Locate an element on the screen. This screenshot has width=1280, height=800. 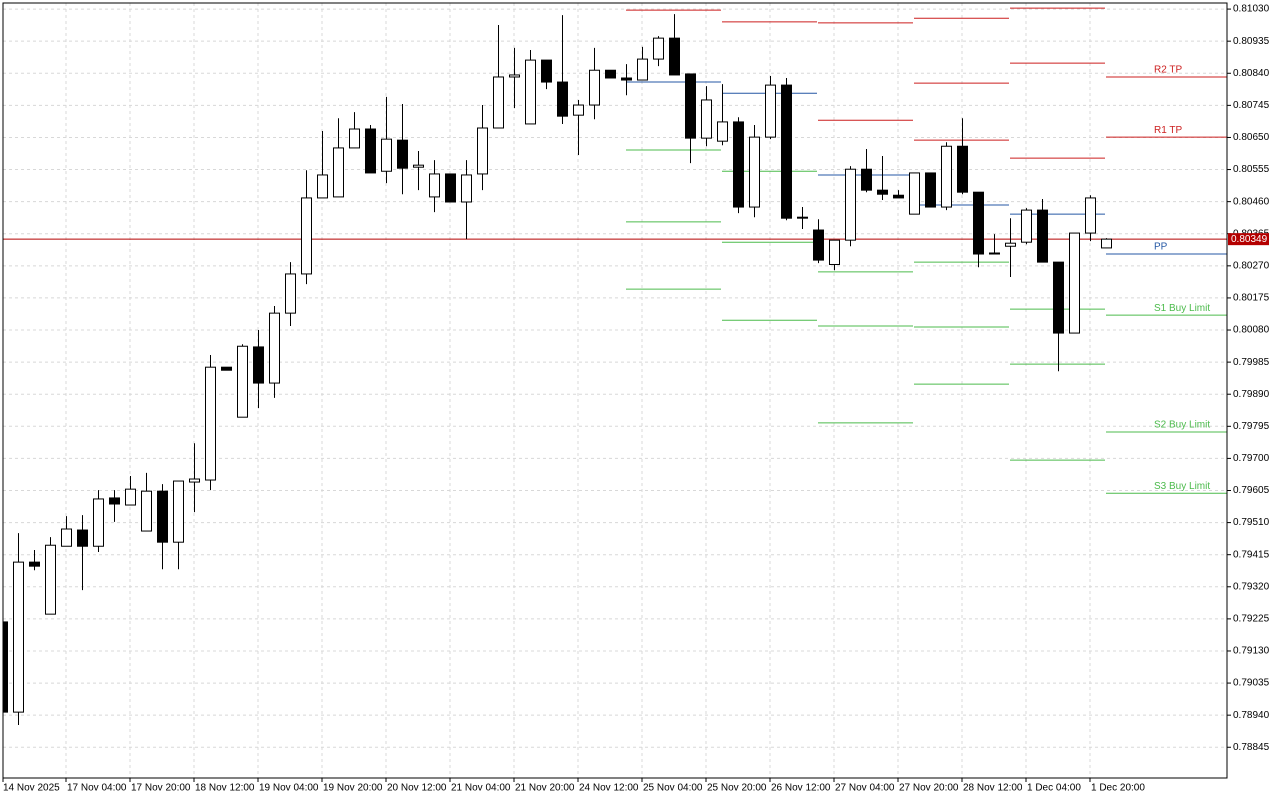
y-tick-label: 0.79985 is located at coordinates (1251, 362).